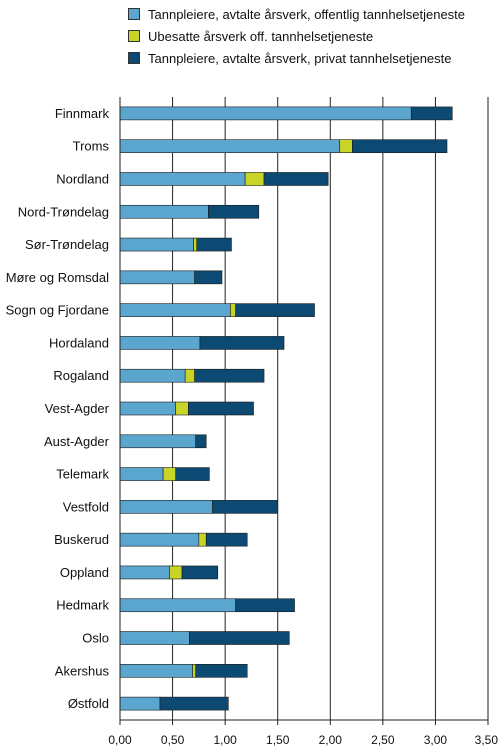 The image size is (500, 752). What do you see at coordinates (82, 113) in the screenshot?
I see `category-label: Finnmark` at bounding box center [82, 113].